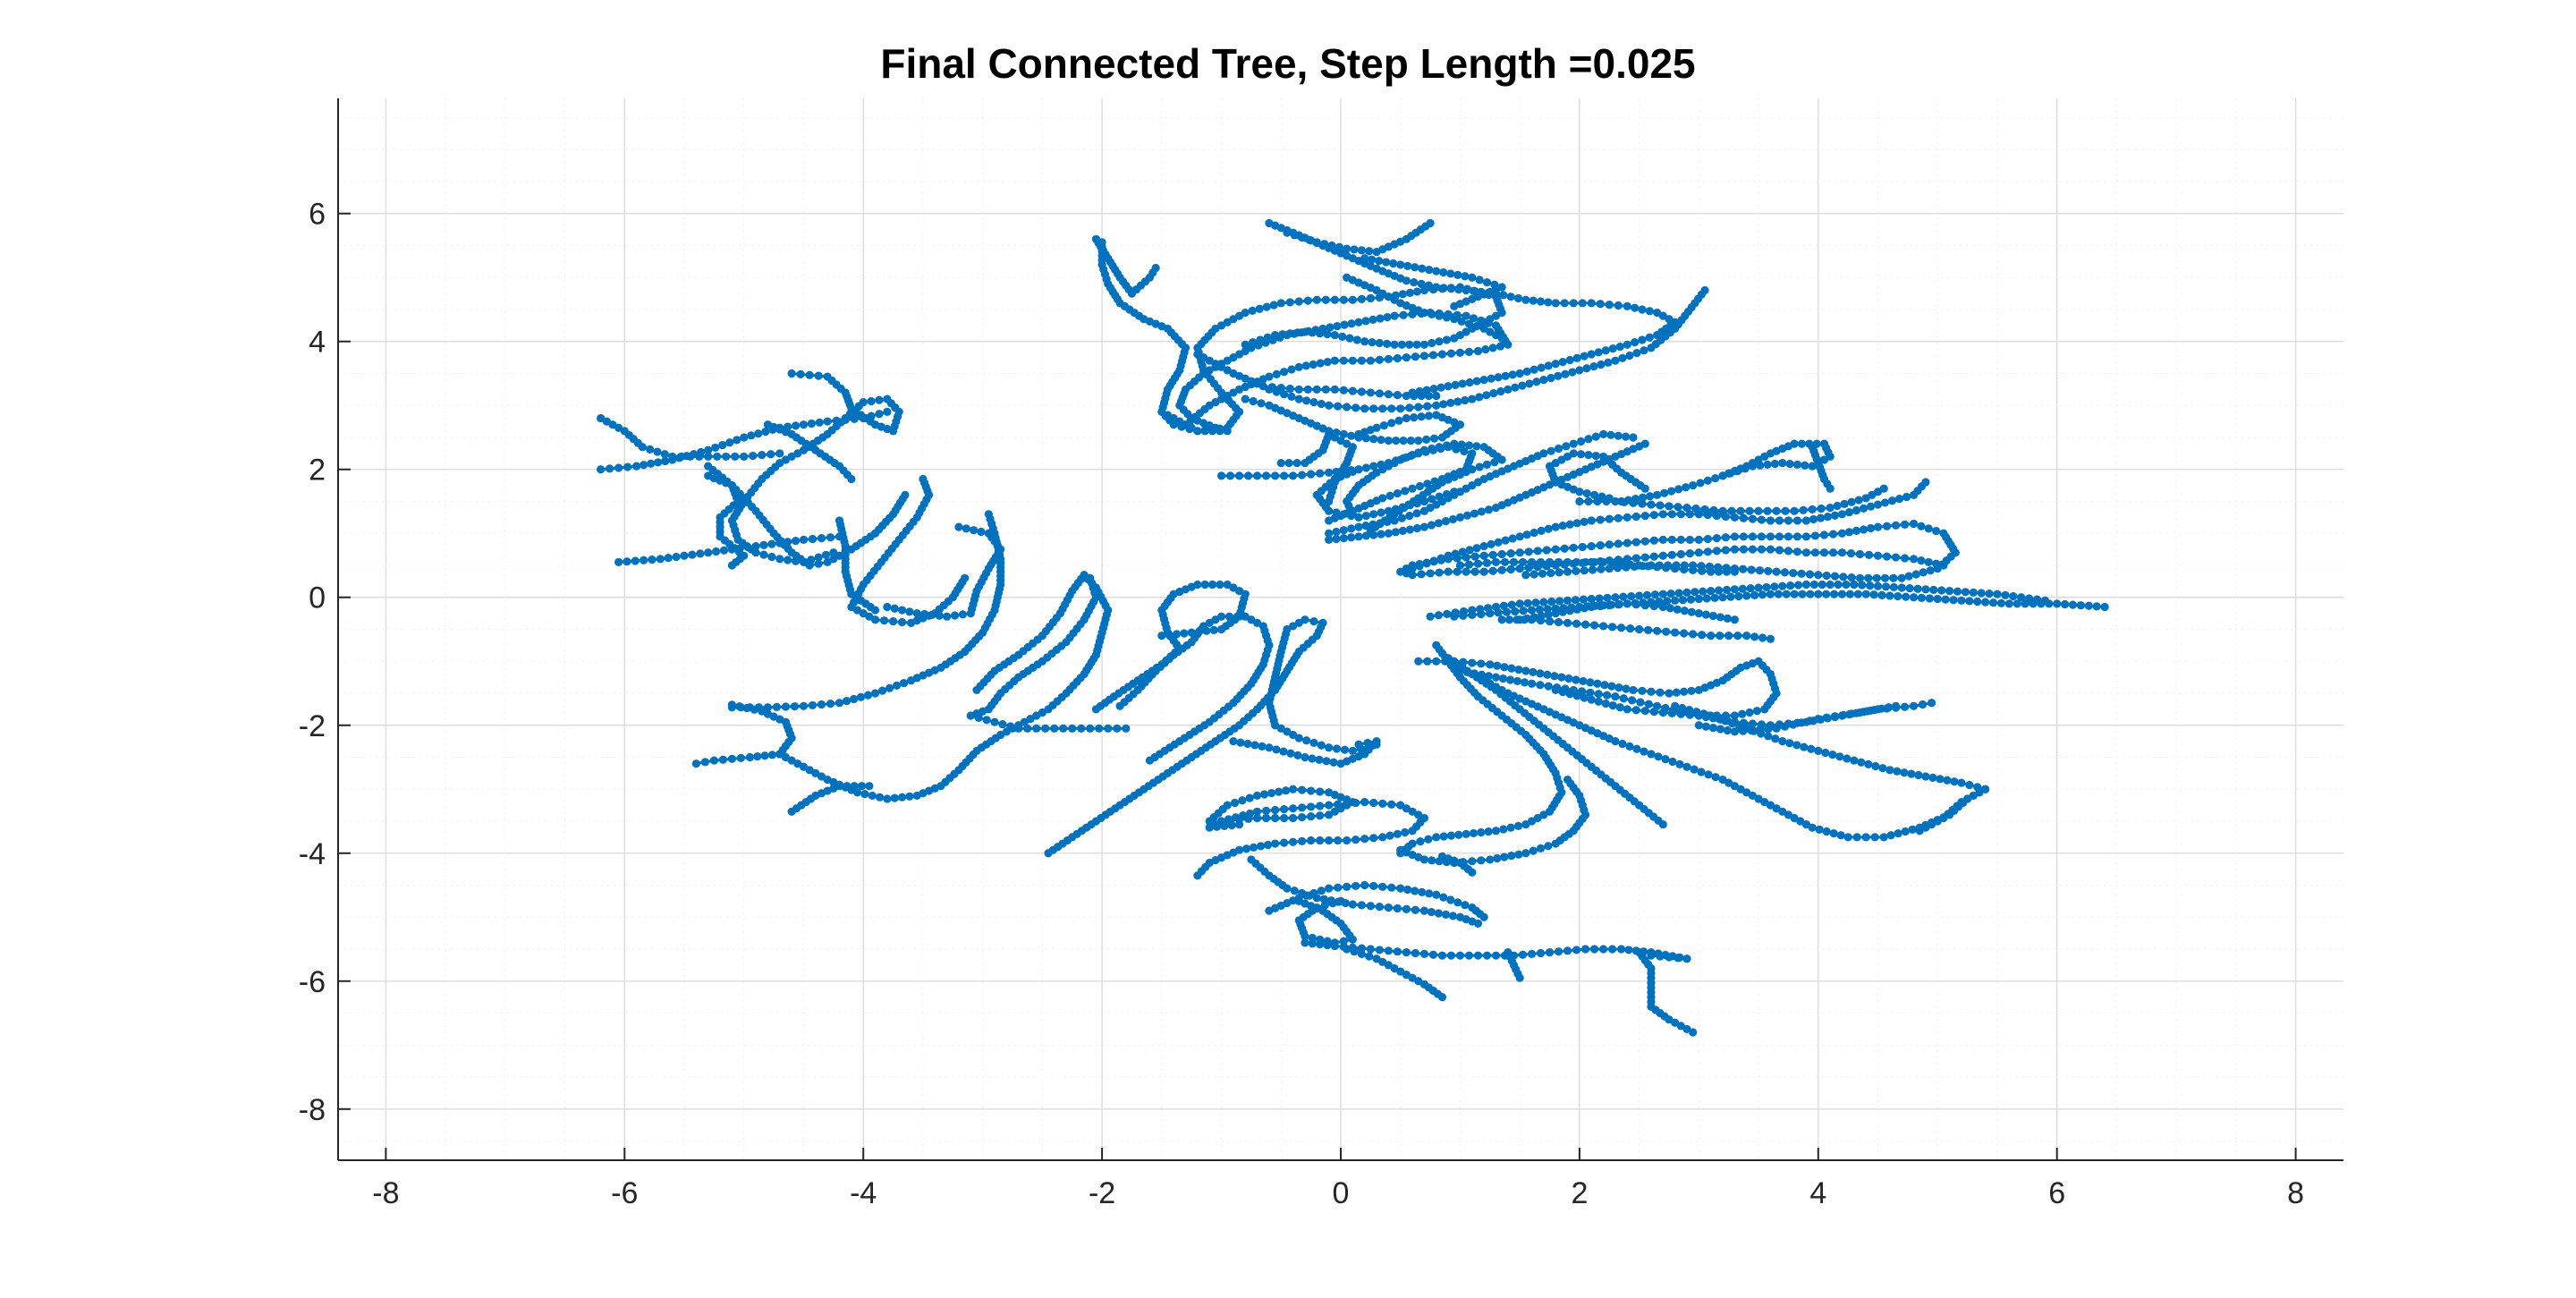 The width and height of the screenshot is (2576, 1298). Describe the element at coordinates (2056, 1193) in the screenshot. I see `x-tick-label: 6` at that location.